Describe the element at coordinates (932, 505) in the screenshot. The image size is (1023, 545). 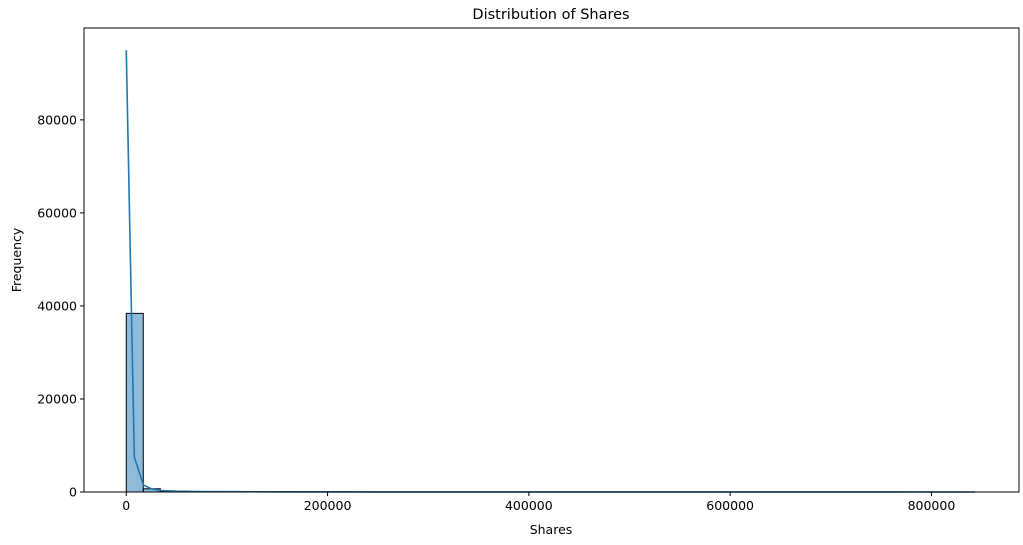
I see `x-tick-label: 800000` at that location.